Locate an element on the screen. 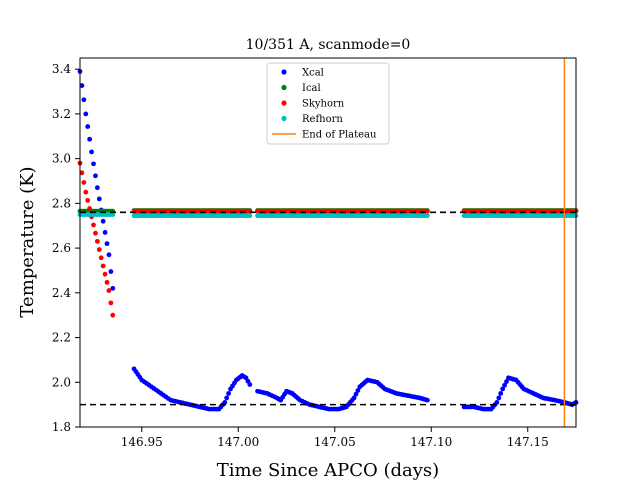 The height and width of the screenshot is (480, 640). x-tick-label: 147.15 is located at coordinates (528, 442).